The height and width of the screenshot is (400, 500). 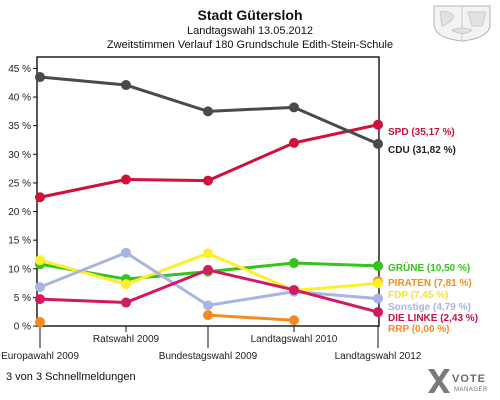 I want to click on logo-subtext: MANAGER, so click(x=471, y=390).